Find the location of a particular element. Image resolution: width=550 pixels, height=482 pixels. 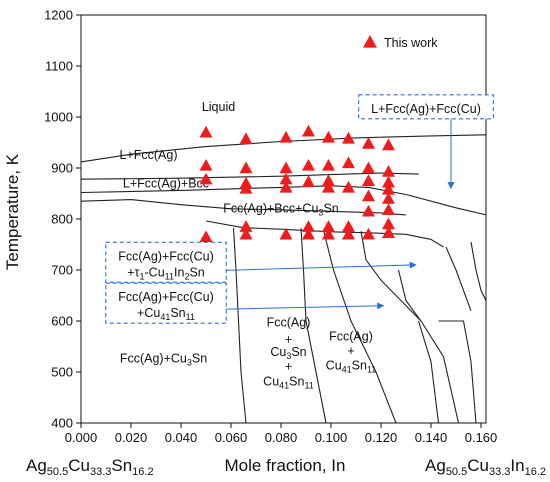

region-label: L+Fcc(Ag) is located at coordinates (148, 155).